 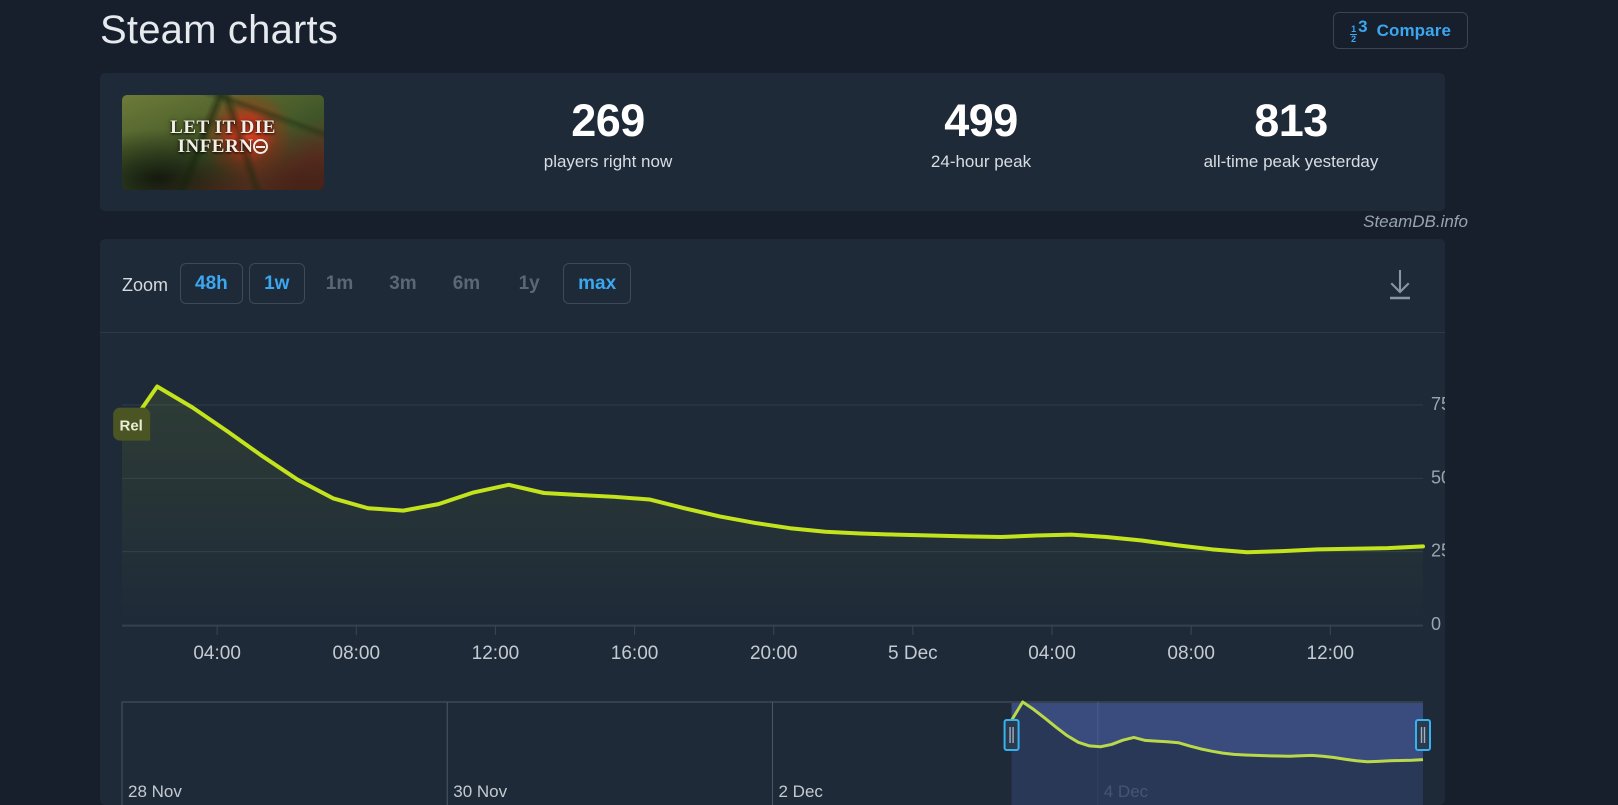 What do you see at coordinates (774, 653) in the screenshot?
I see `x-axis-tick-label: 20:00` at bounding box center [774, 653].